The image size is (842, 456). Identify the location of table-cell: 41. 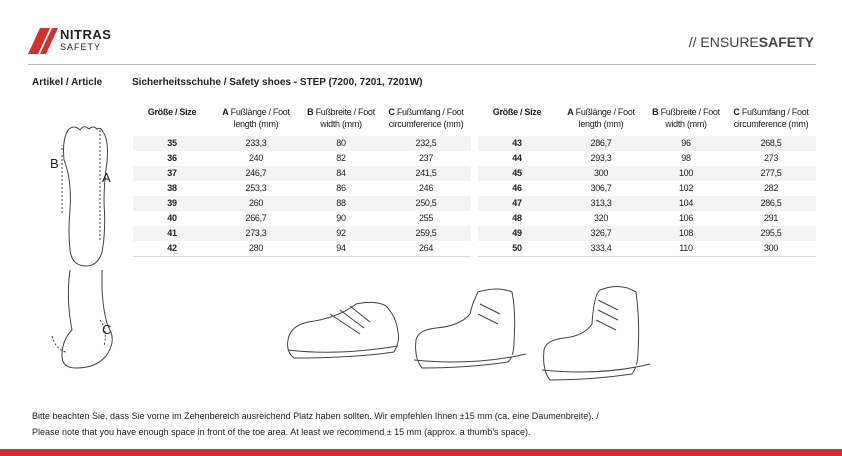
(172, 233).